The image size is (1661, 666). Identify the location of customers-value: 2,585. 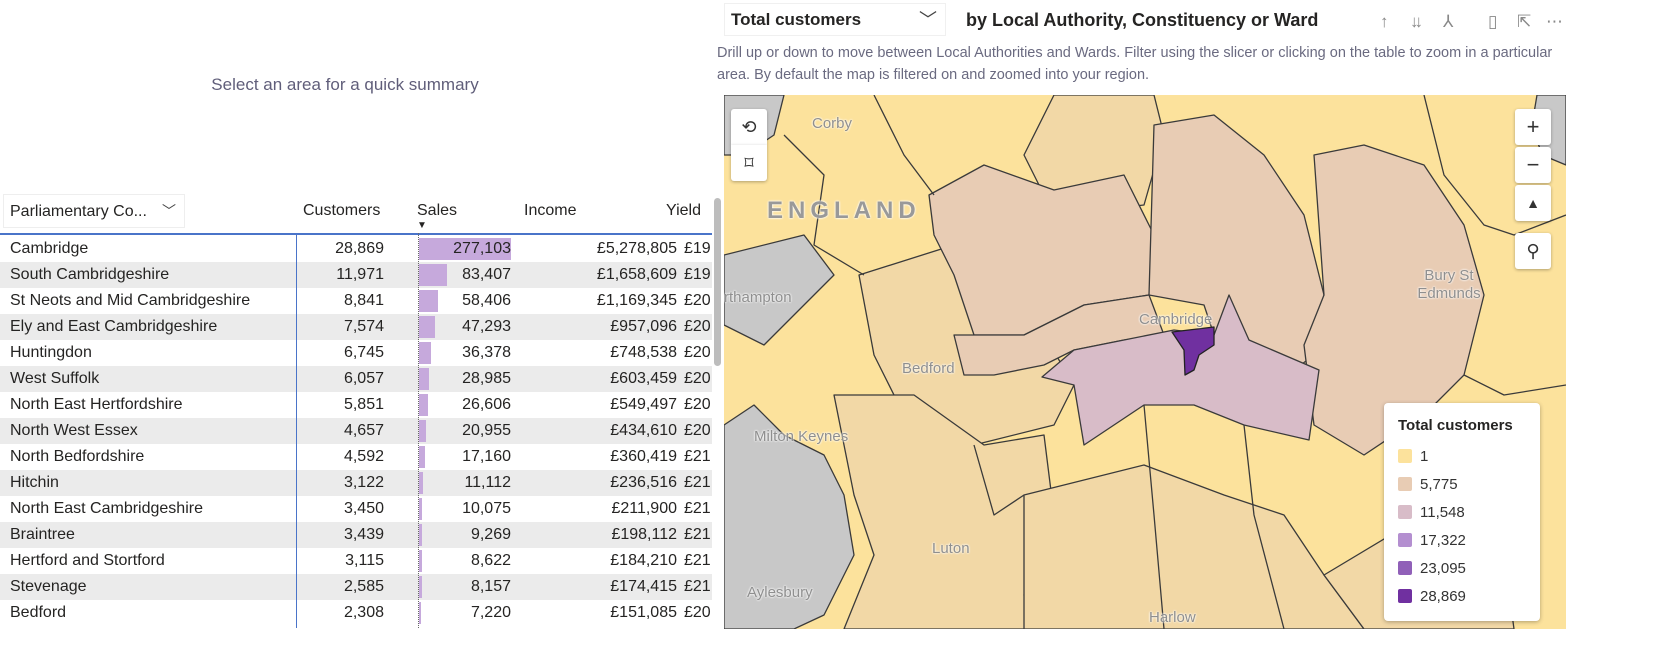
(363, 586).